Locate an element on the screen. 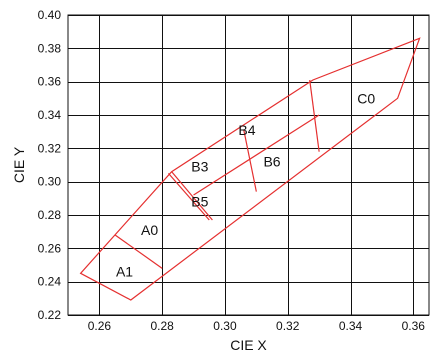 This screenshot has width=444, height=358. y-tick-label: 0.34 is located at coordinates (50, 115).